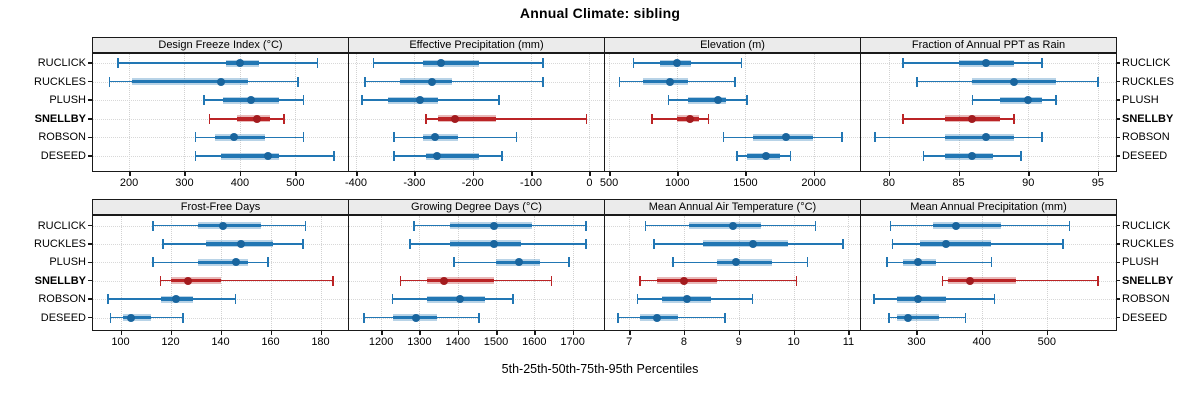 The width and height of the screenshot is (1200, 400). What do you see at coordinates (1146, 225) in the screenshot?
I see `site-label-right-ruclick: RUCLICK` at bounding box center [1146, 225].